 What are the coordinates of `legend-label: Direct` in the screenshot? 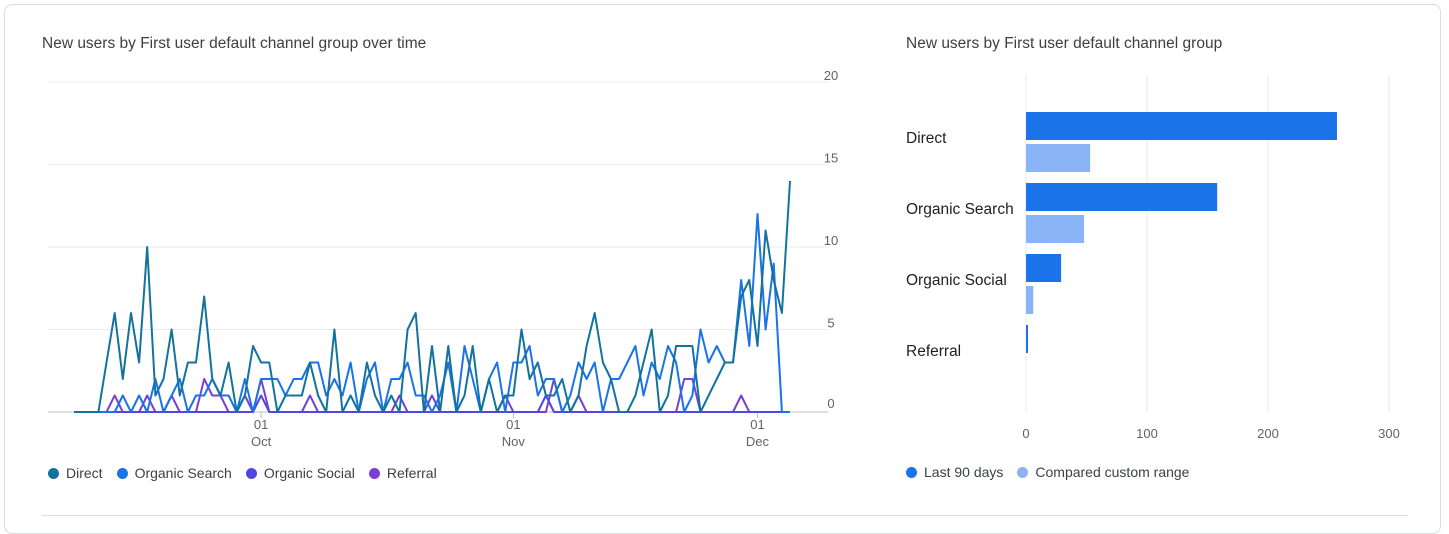 It's located at (84, 473).